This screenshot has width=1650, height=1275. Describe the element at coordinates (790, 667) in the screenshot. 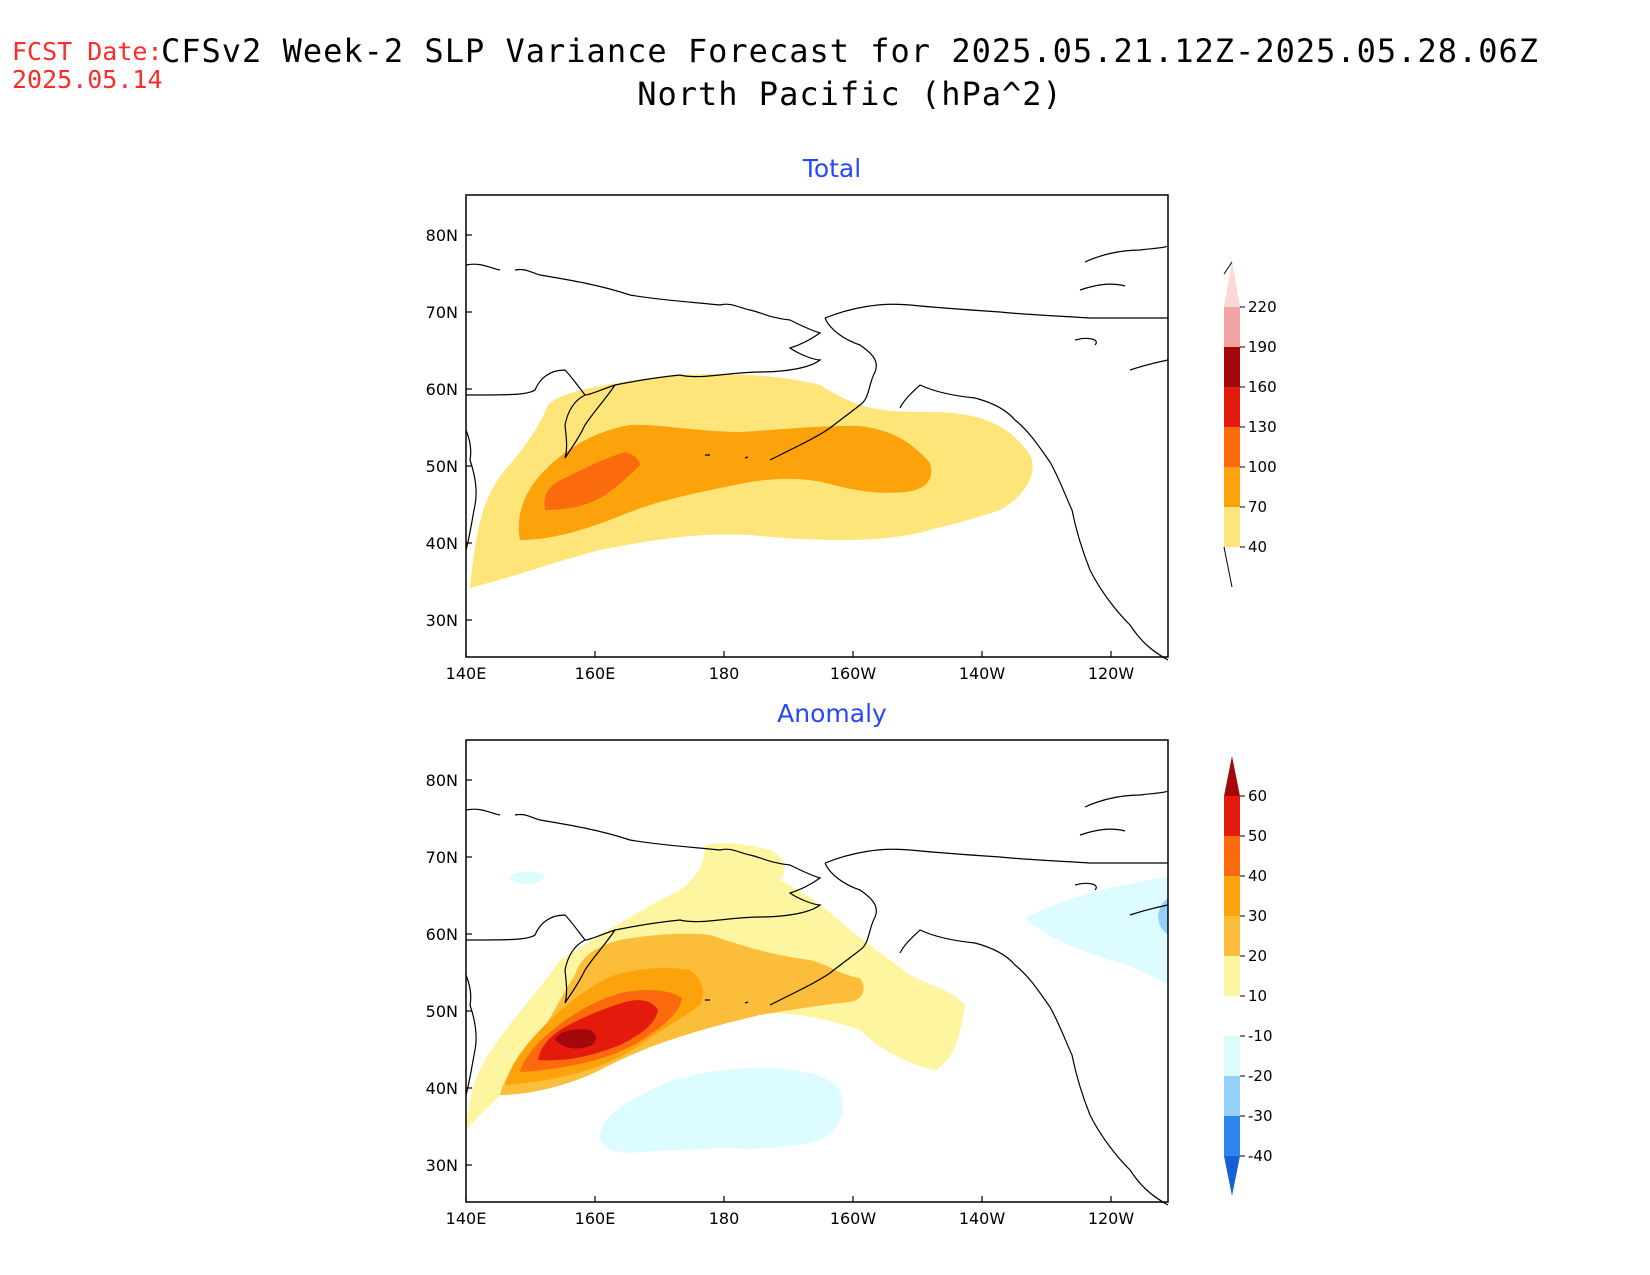

I see `lon-axis-total: 140E 160E 180 160W 140W 120W` at that location.